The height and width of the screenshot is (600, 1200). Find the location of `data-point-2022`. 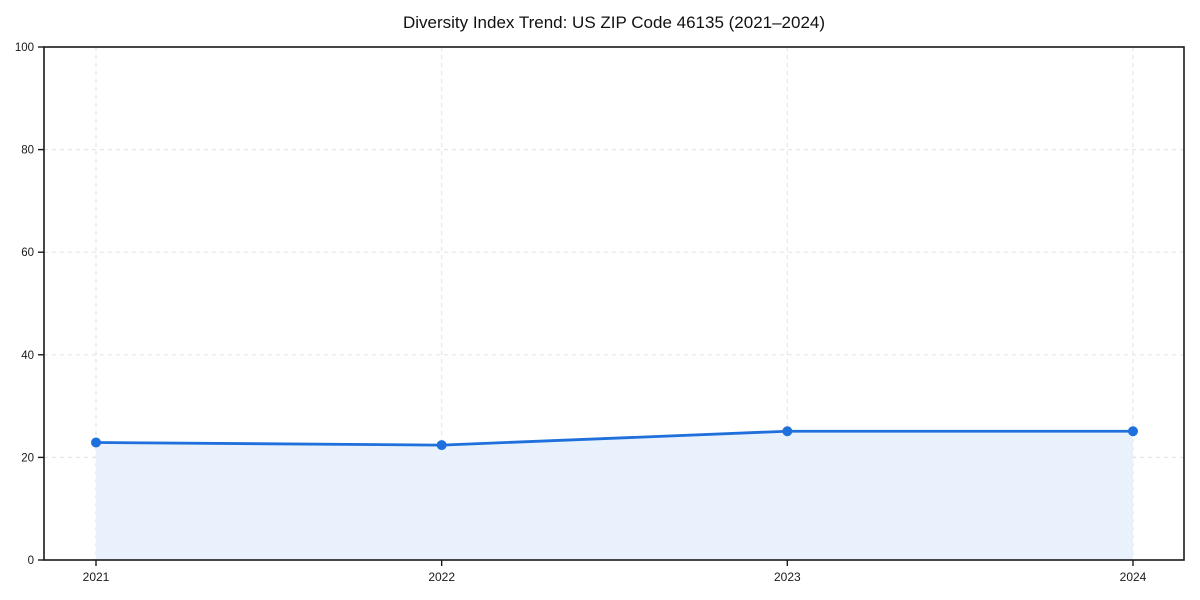

data-point-2022 is located at coordinates (441, 445).